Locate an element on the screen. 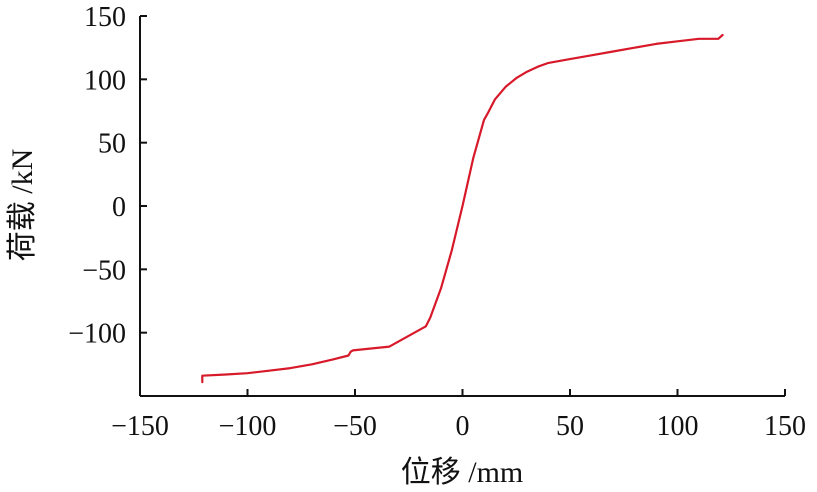 This screenshot has width=817, height=492. x-tick-label: −100 is located at coordinates (248, 426).